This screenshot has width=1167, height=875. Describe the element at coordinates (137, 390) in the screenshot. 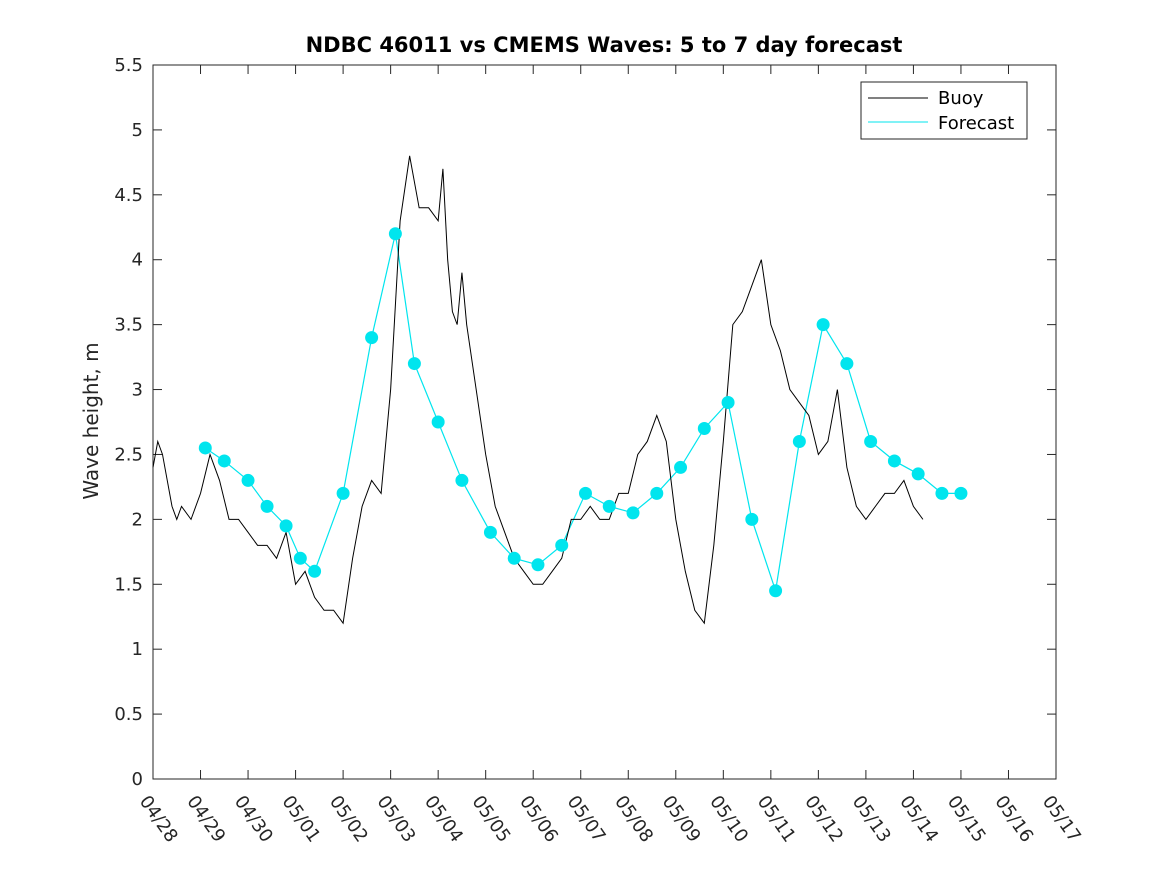

I see `y-tick-label: 3` at that location.